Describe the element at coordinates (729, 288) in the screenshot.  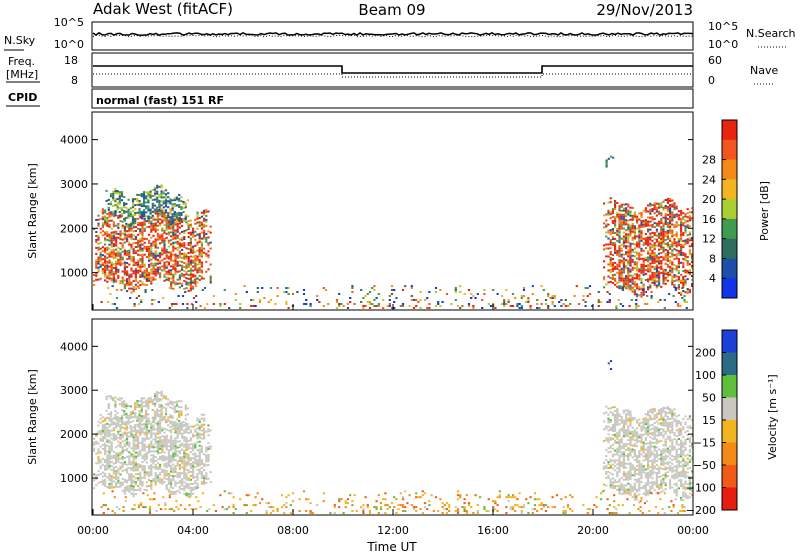
I see `colorbar-segment` at that location.